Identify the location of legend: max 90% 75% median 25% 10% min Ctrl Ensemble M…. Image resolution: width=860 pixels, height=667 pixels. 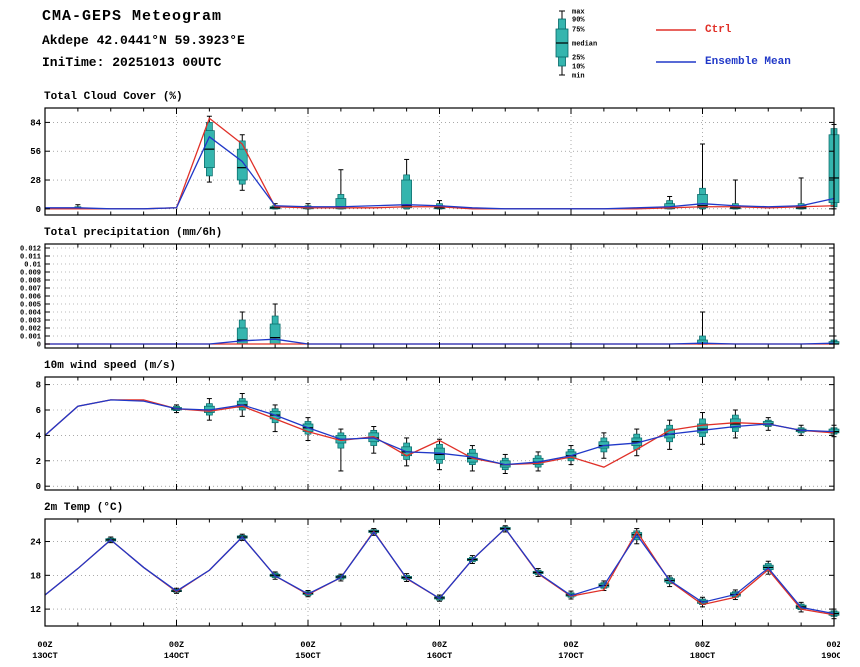
(670, 46).